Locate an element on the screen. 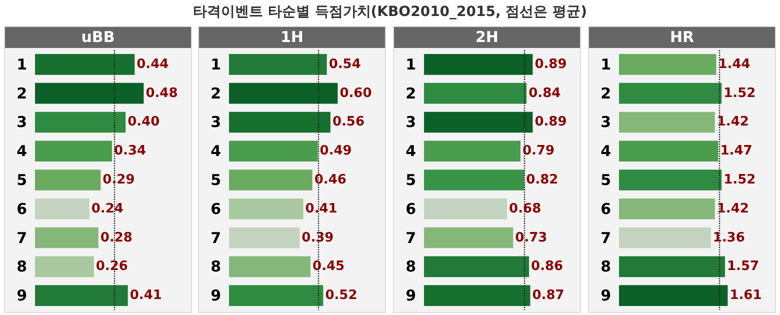 This screenshot has height=315, width=780. data-label: 0.28 is located at coordinates (116, 238).